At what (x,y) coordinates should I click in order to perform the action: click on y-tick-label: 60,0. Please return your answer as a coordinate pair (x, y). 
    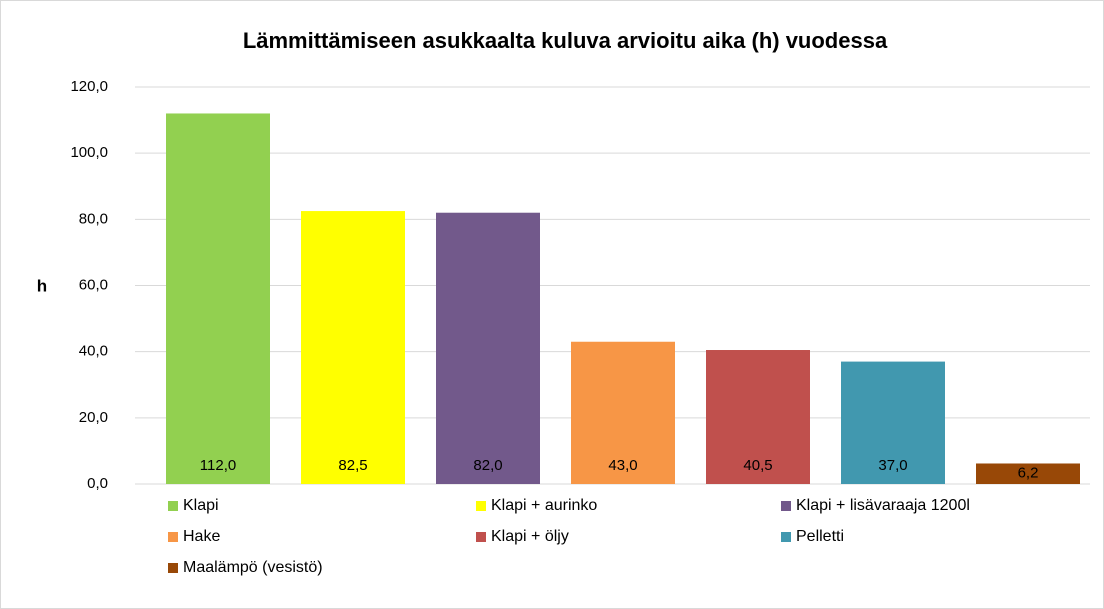
    Looking at the image, I should click on (93, 284).